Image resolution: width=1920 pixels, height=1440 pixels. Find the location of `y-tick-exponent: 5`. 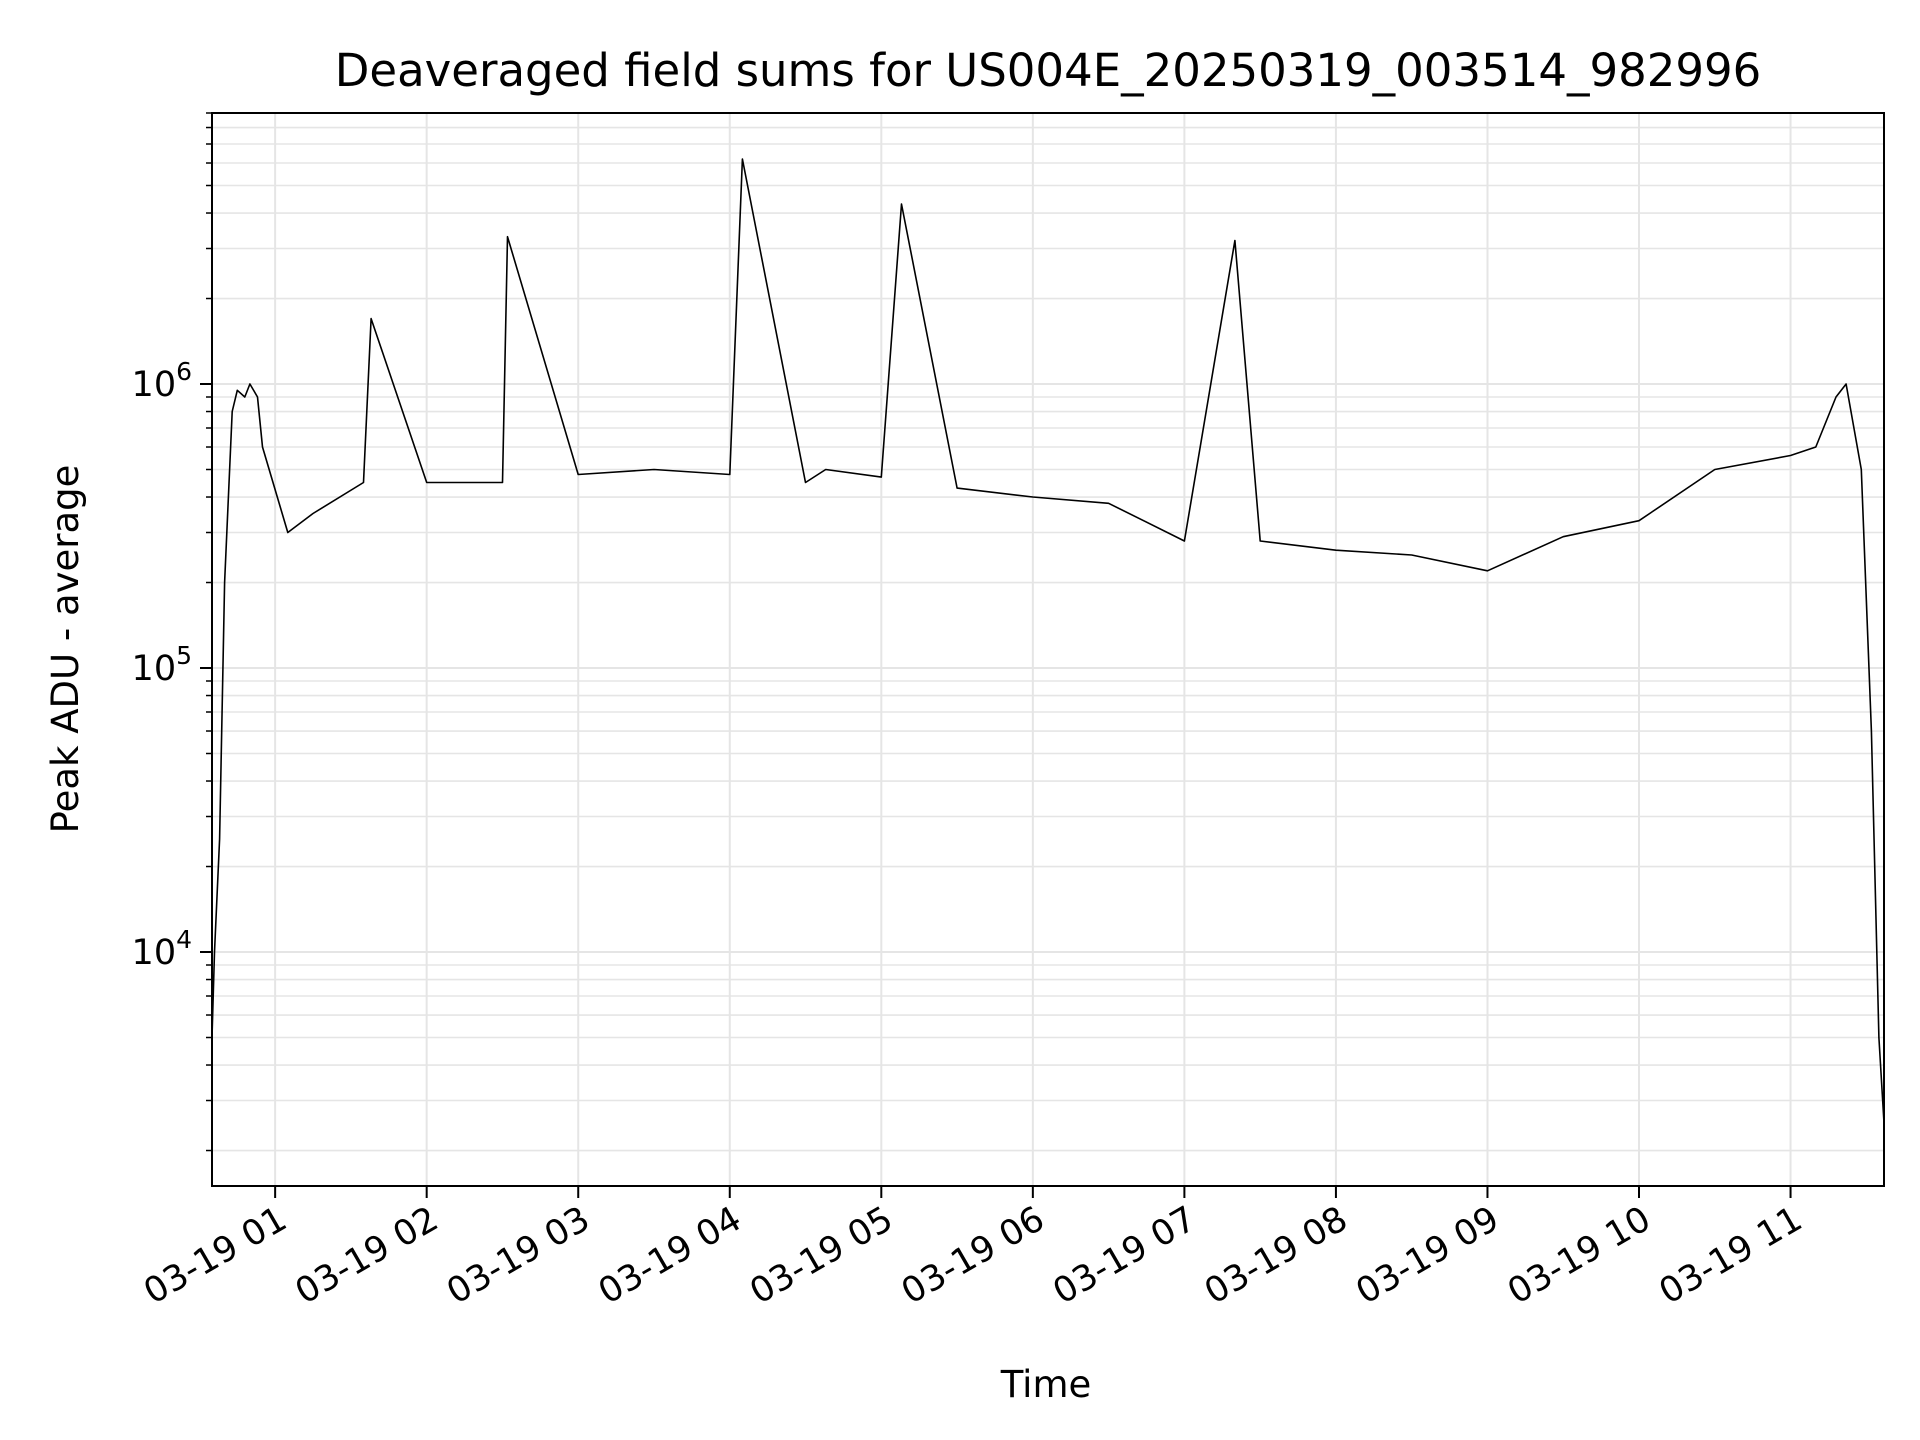

y-tick-exponent: 5 is located at coordinates (184, 655).